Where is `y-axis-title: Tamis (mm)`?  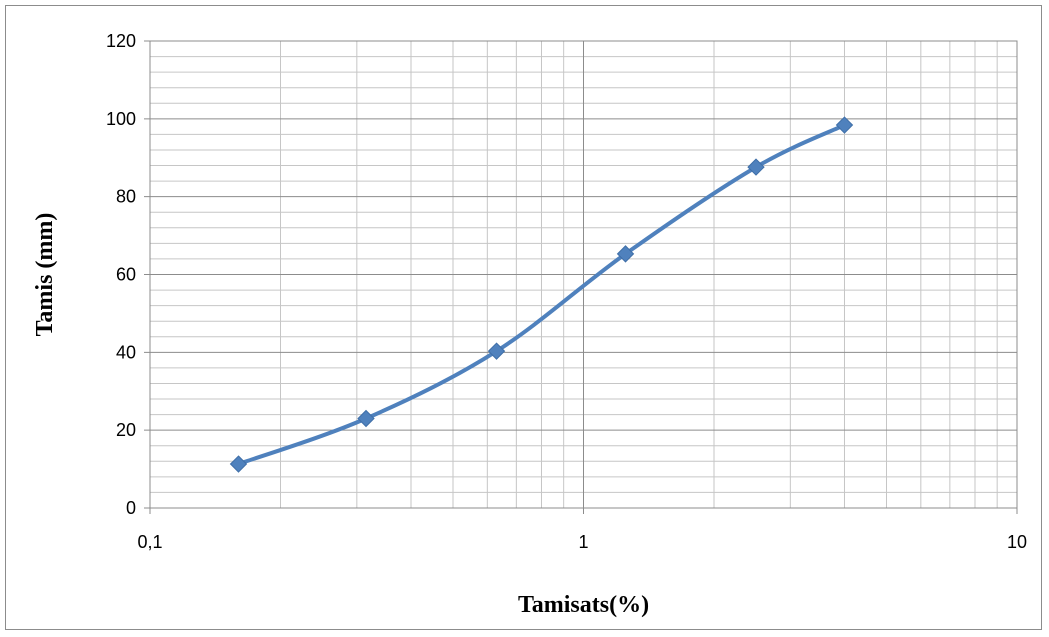
y-axis-title: Tamis (mm) is located at coordinates (45, 275).